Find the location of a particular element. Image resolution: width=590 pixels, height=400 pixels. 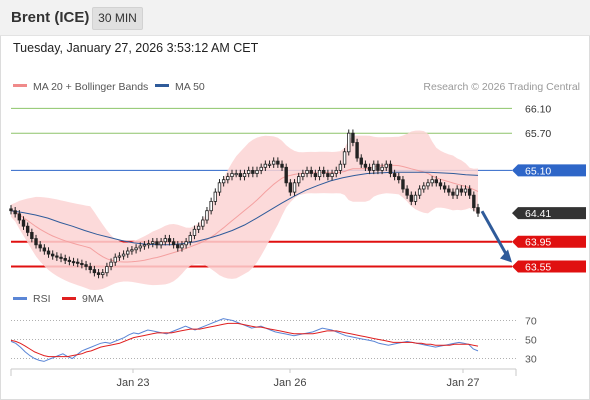

level-label-65.10: 65.10 is located at coordinates (538, 171).